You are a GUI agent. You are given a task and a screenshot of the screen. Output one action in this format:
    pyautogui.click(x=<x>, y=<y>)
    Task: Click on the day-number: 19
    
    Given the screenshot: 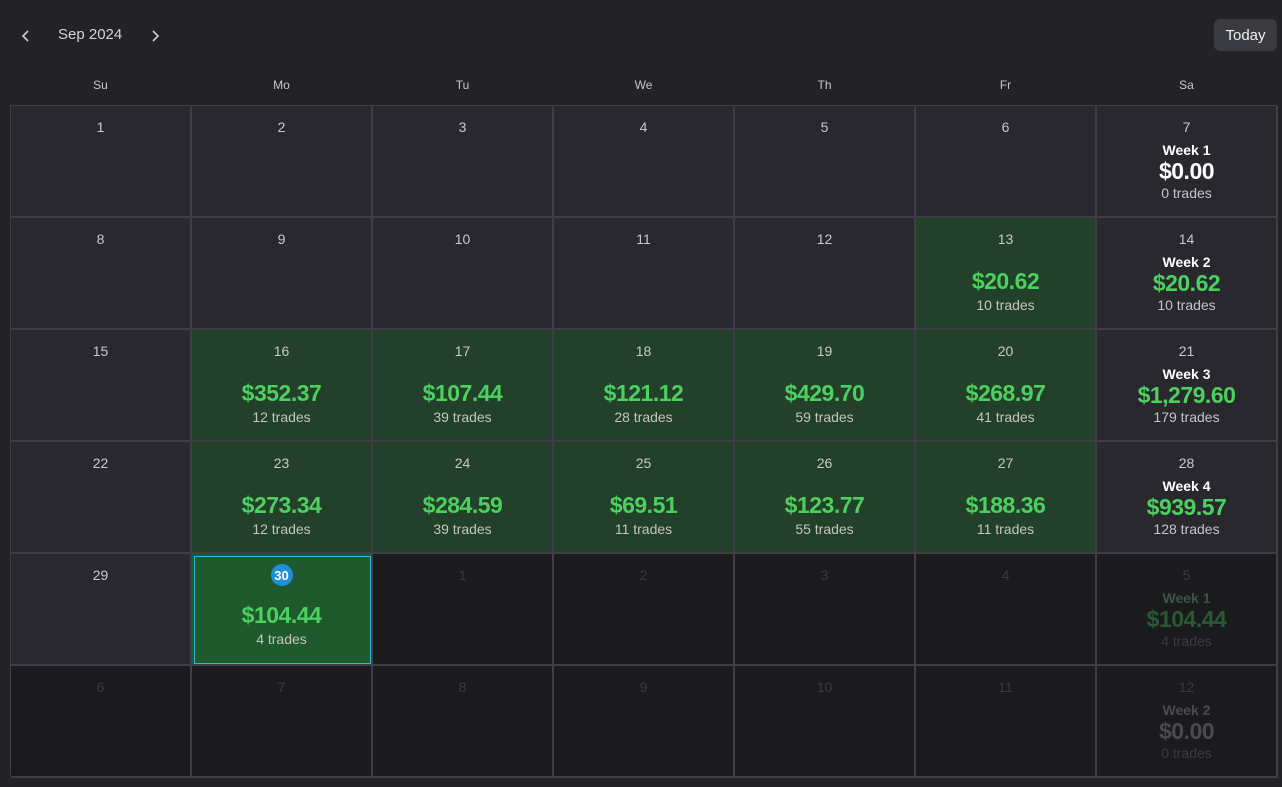 What is the action you would take?
    pyautogui.click(x=824, y=351)
    